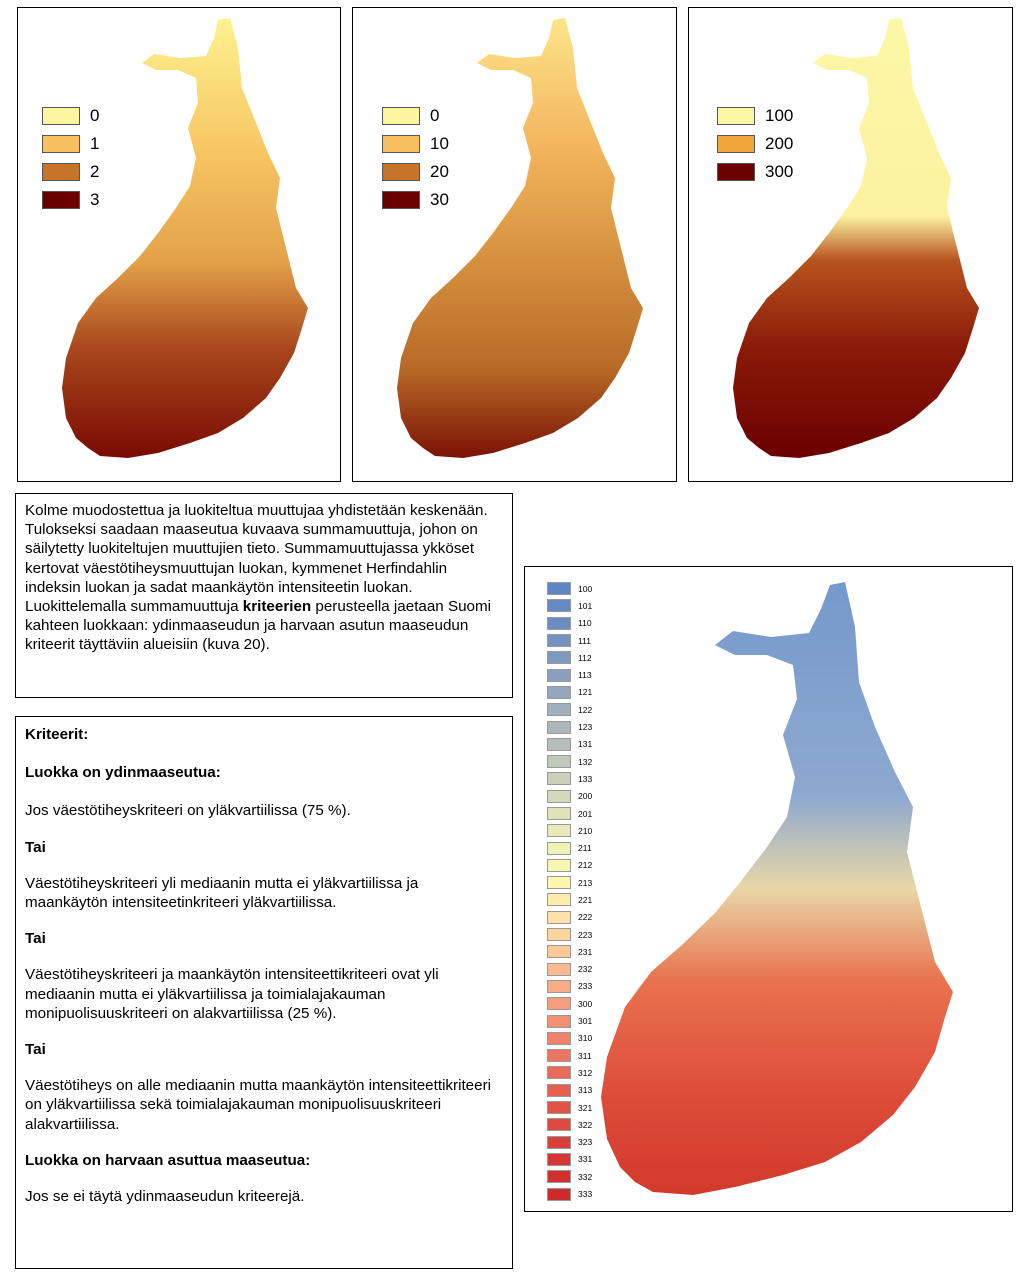 The image size is (1024, 1277). Describe the element at coordinates (569, 951) in the screenshot. I see `legend-item: 231` at that location.